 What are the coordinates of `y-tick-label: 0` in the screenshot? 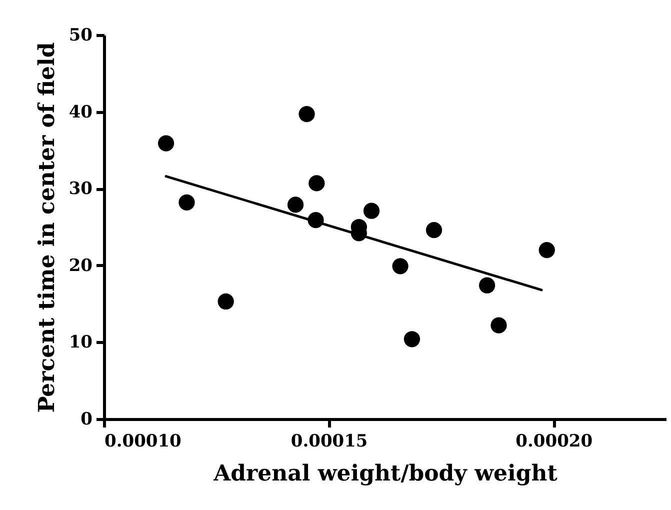 It's located at (86, 420).